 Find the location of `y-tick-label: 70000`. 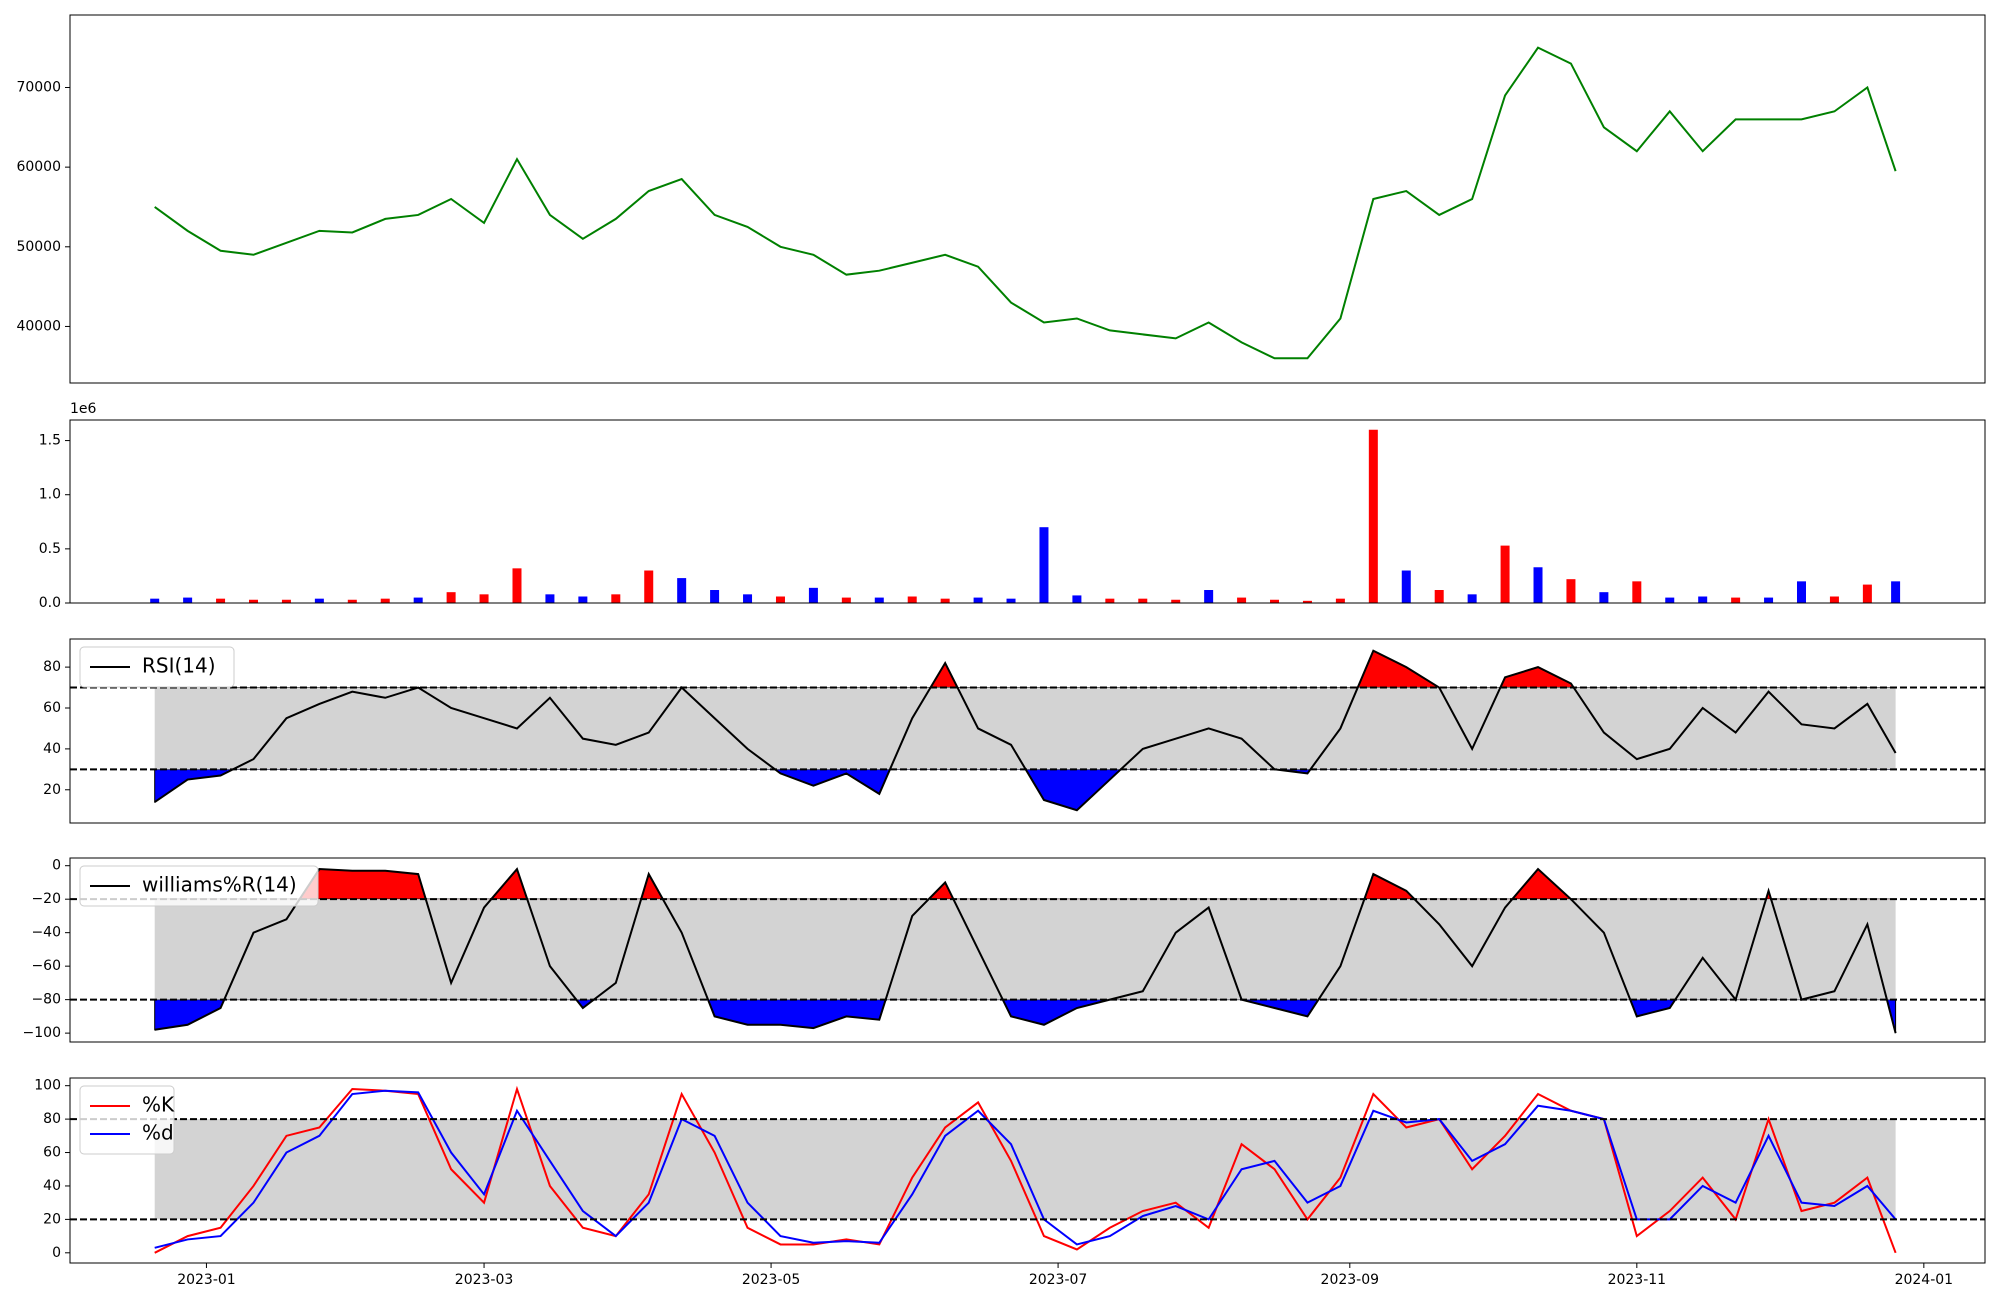

y-tick-label: 70000 is located at coordinates (38, 87).